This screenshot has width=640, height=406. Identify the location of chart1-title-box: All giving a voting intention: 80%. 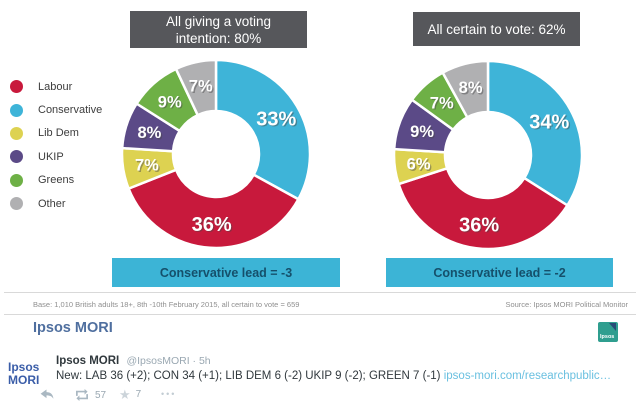
(218, 29).